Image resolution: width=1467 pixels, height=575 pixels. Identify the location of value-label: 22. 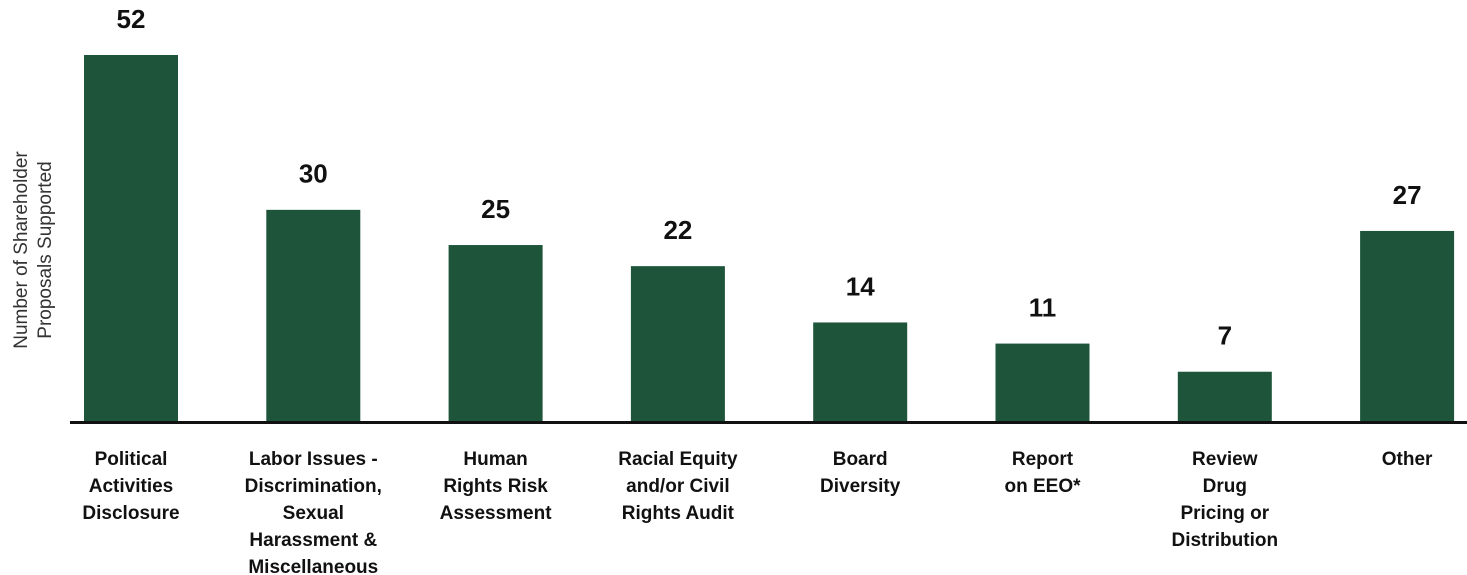
(677, 230).